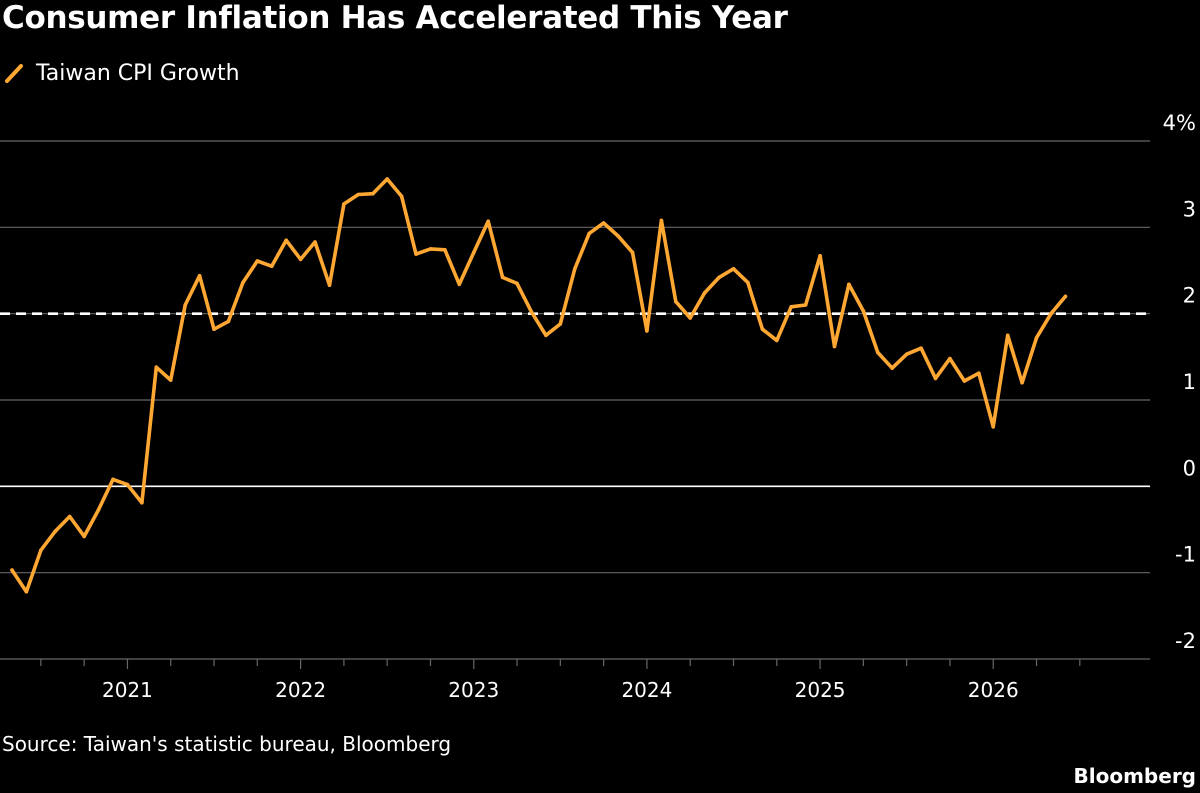 The image size is (1200, 793). I want to click on line-swatch-icon, so click(14, 73).